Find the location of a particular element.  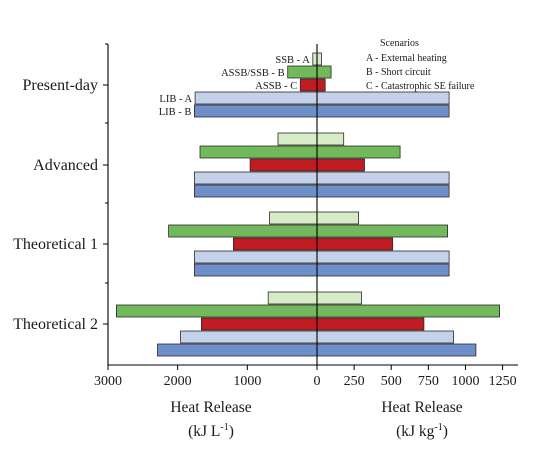

bar-label-ssb-a: SSB - A is located at coordinates (292, 60).